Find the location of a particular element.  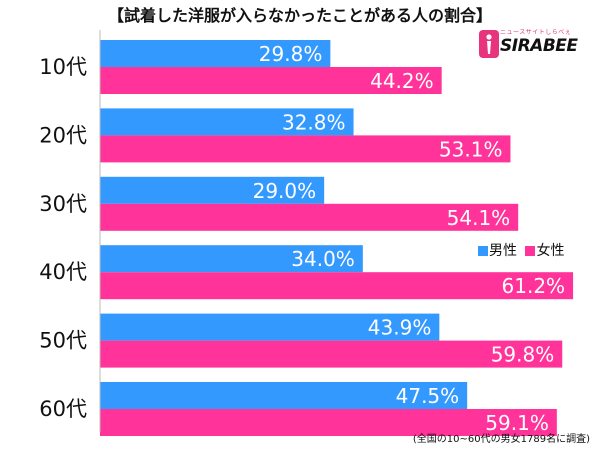

data-label-male: 34.0% is located at coordinates (323, 259).